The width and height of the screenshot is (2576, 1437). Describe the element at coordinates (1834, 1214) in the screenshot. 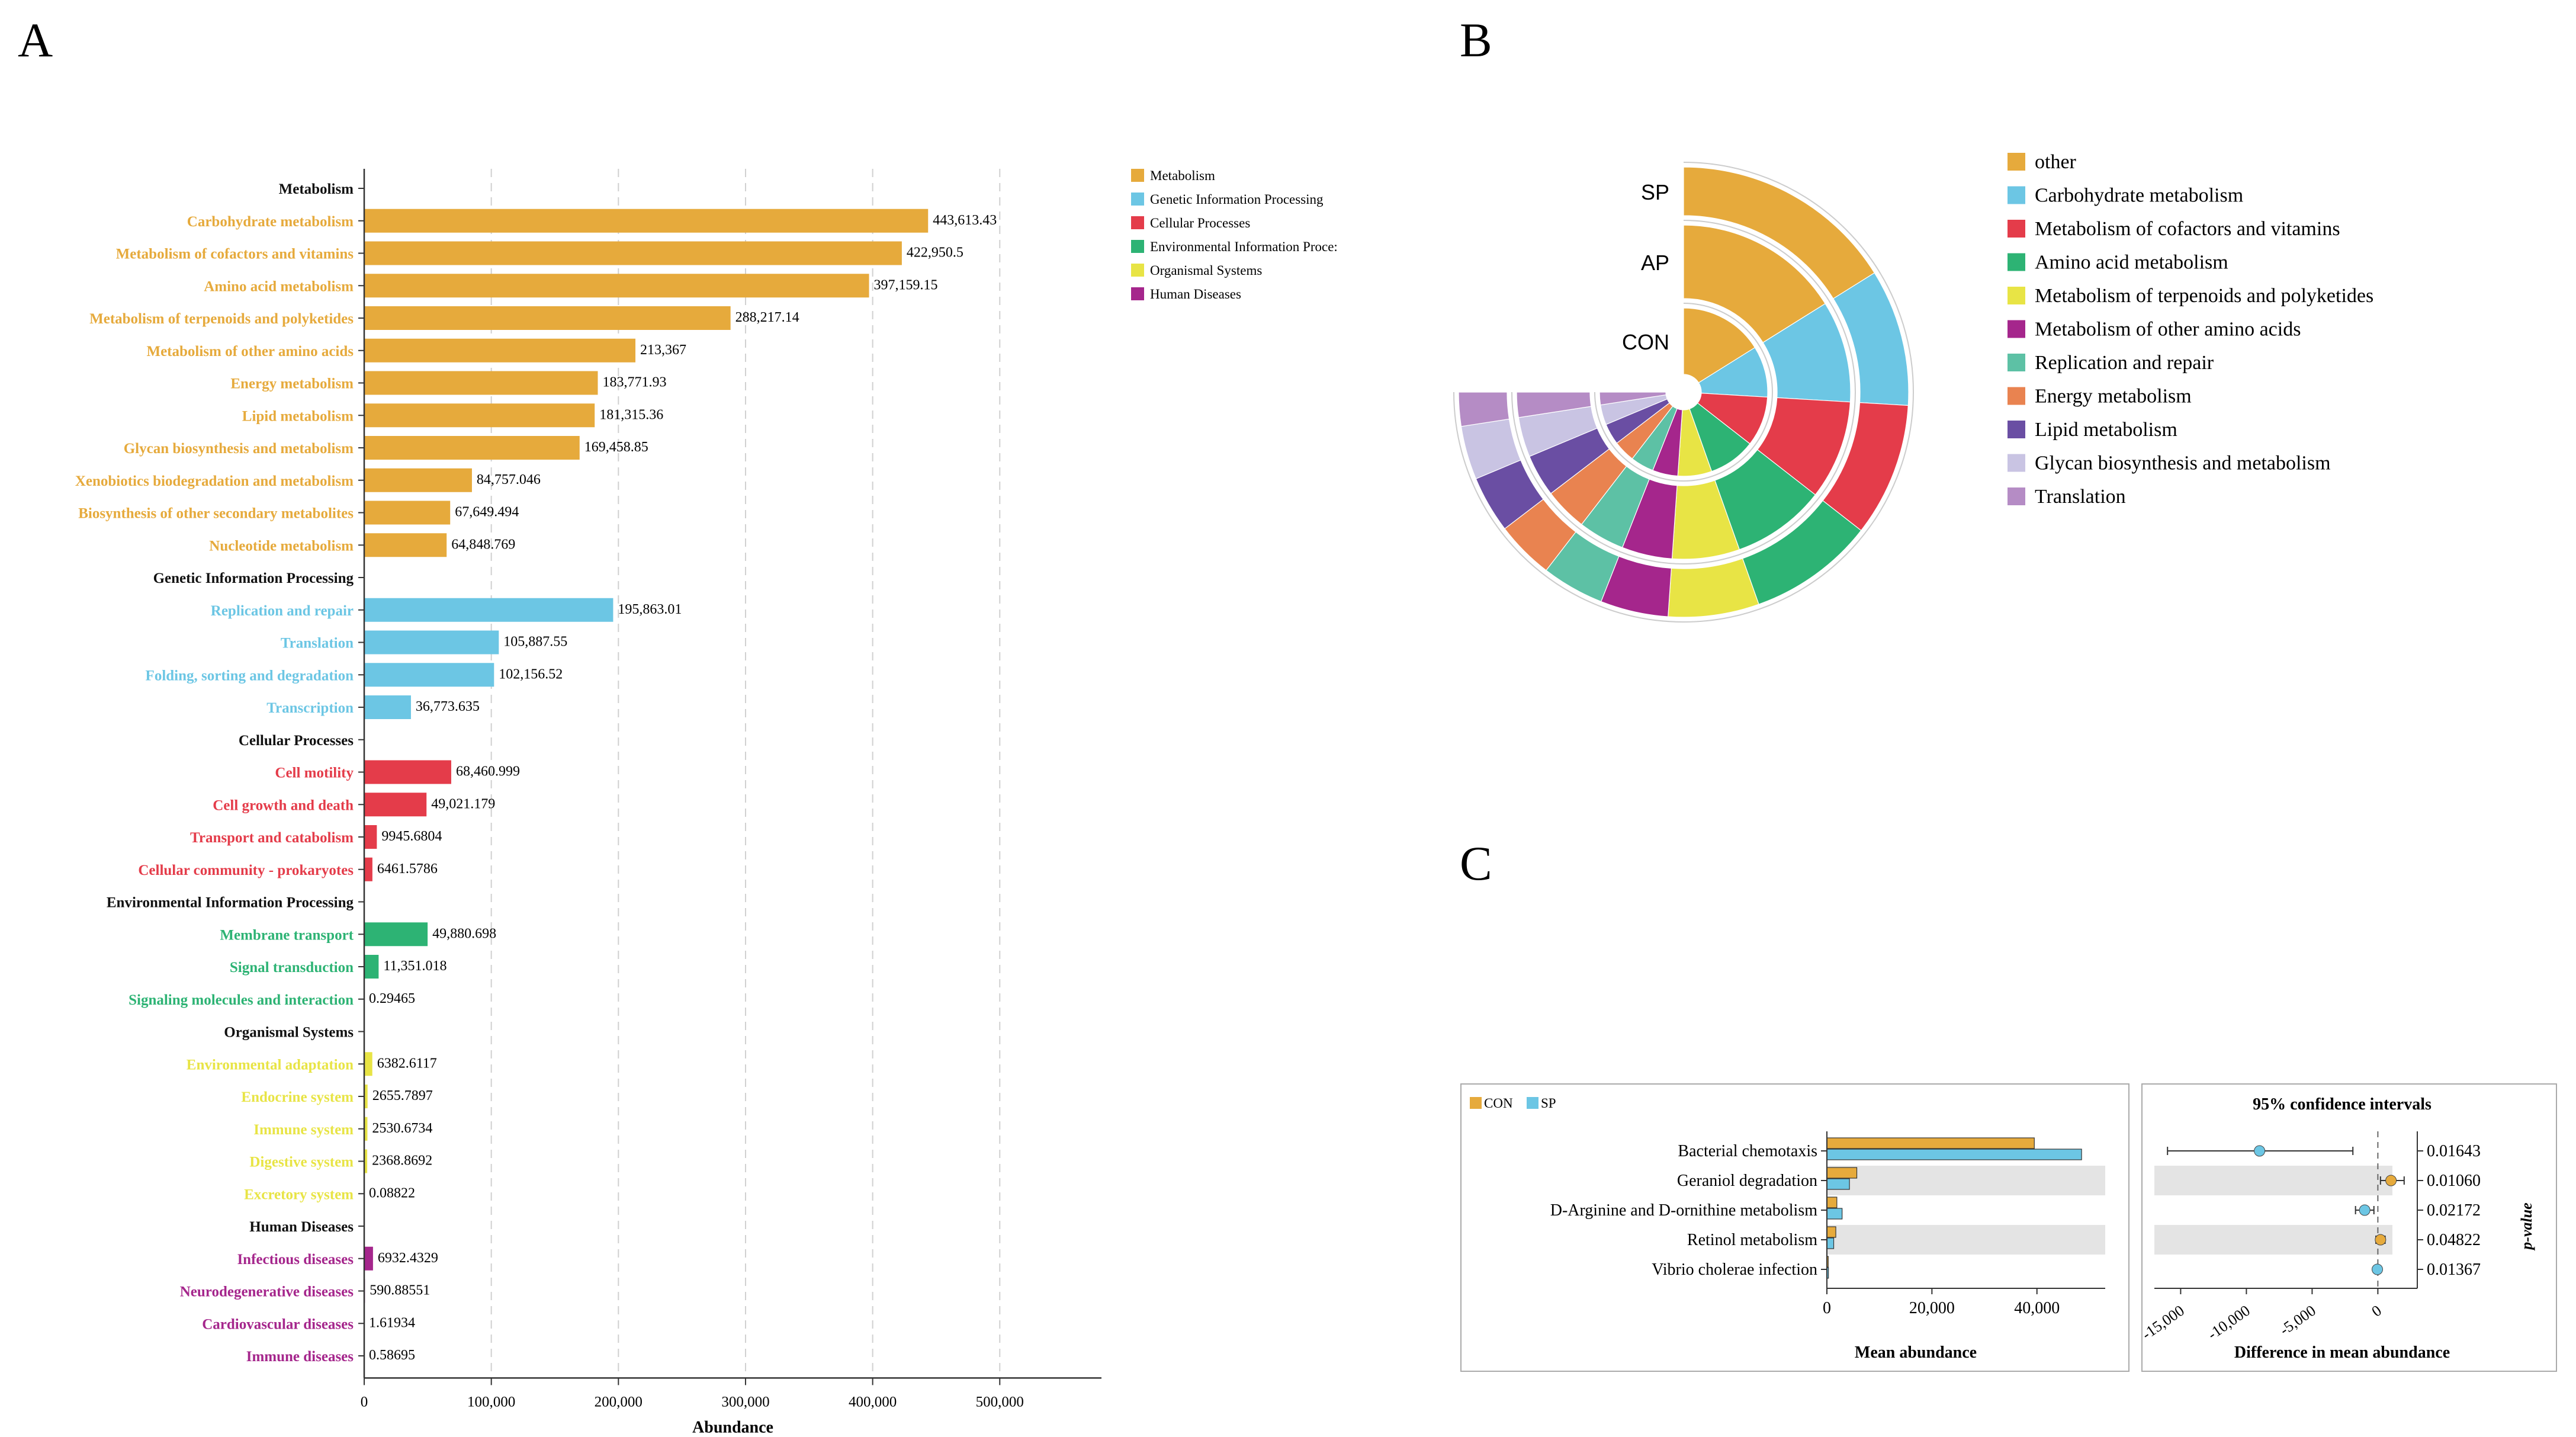

I see `c-bar-sp-d-arginine-and-d-ornithine-metabolism` at that location.